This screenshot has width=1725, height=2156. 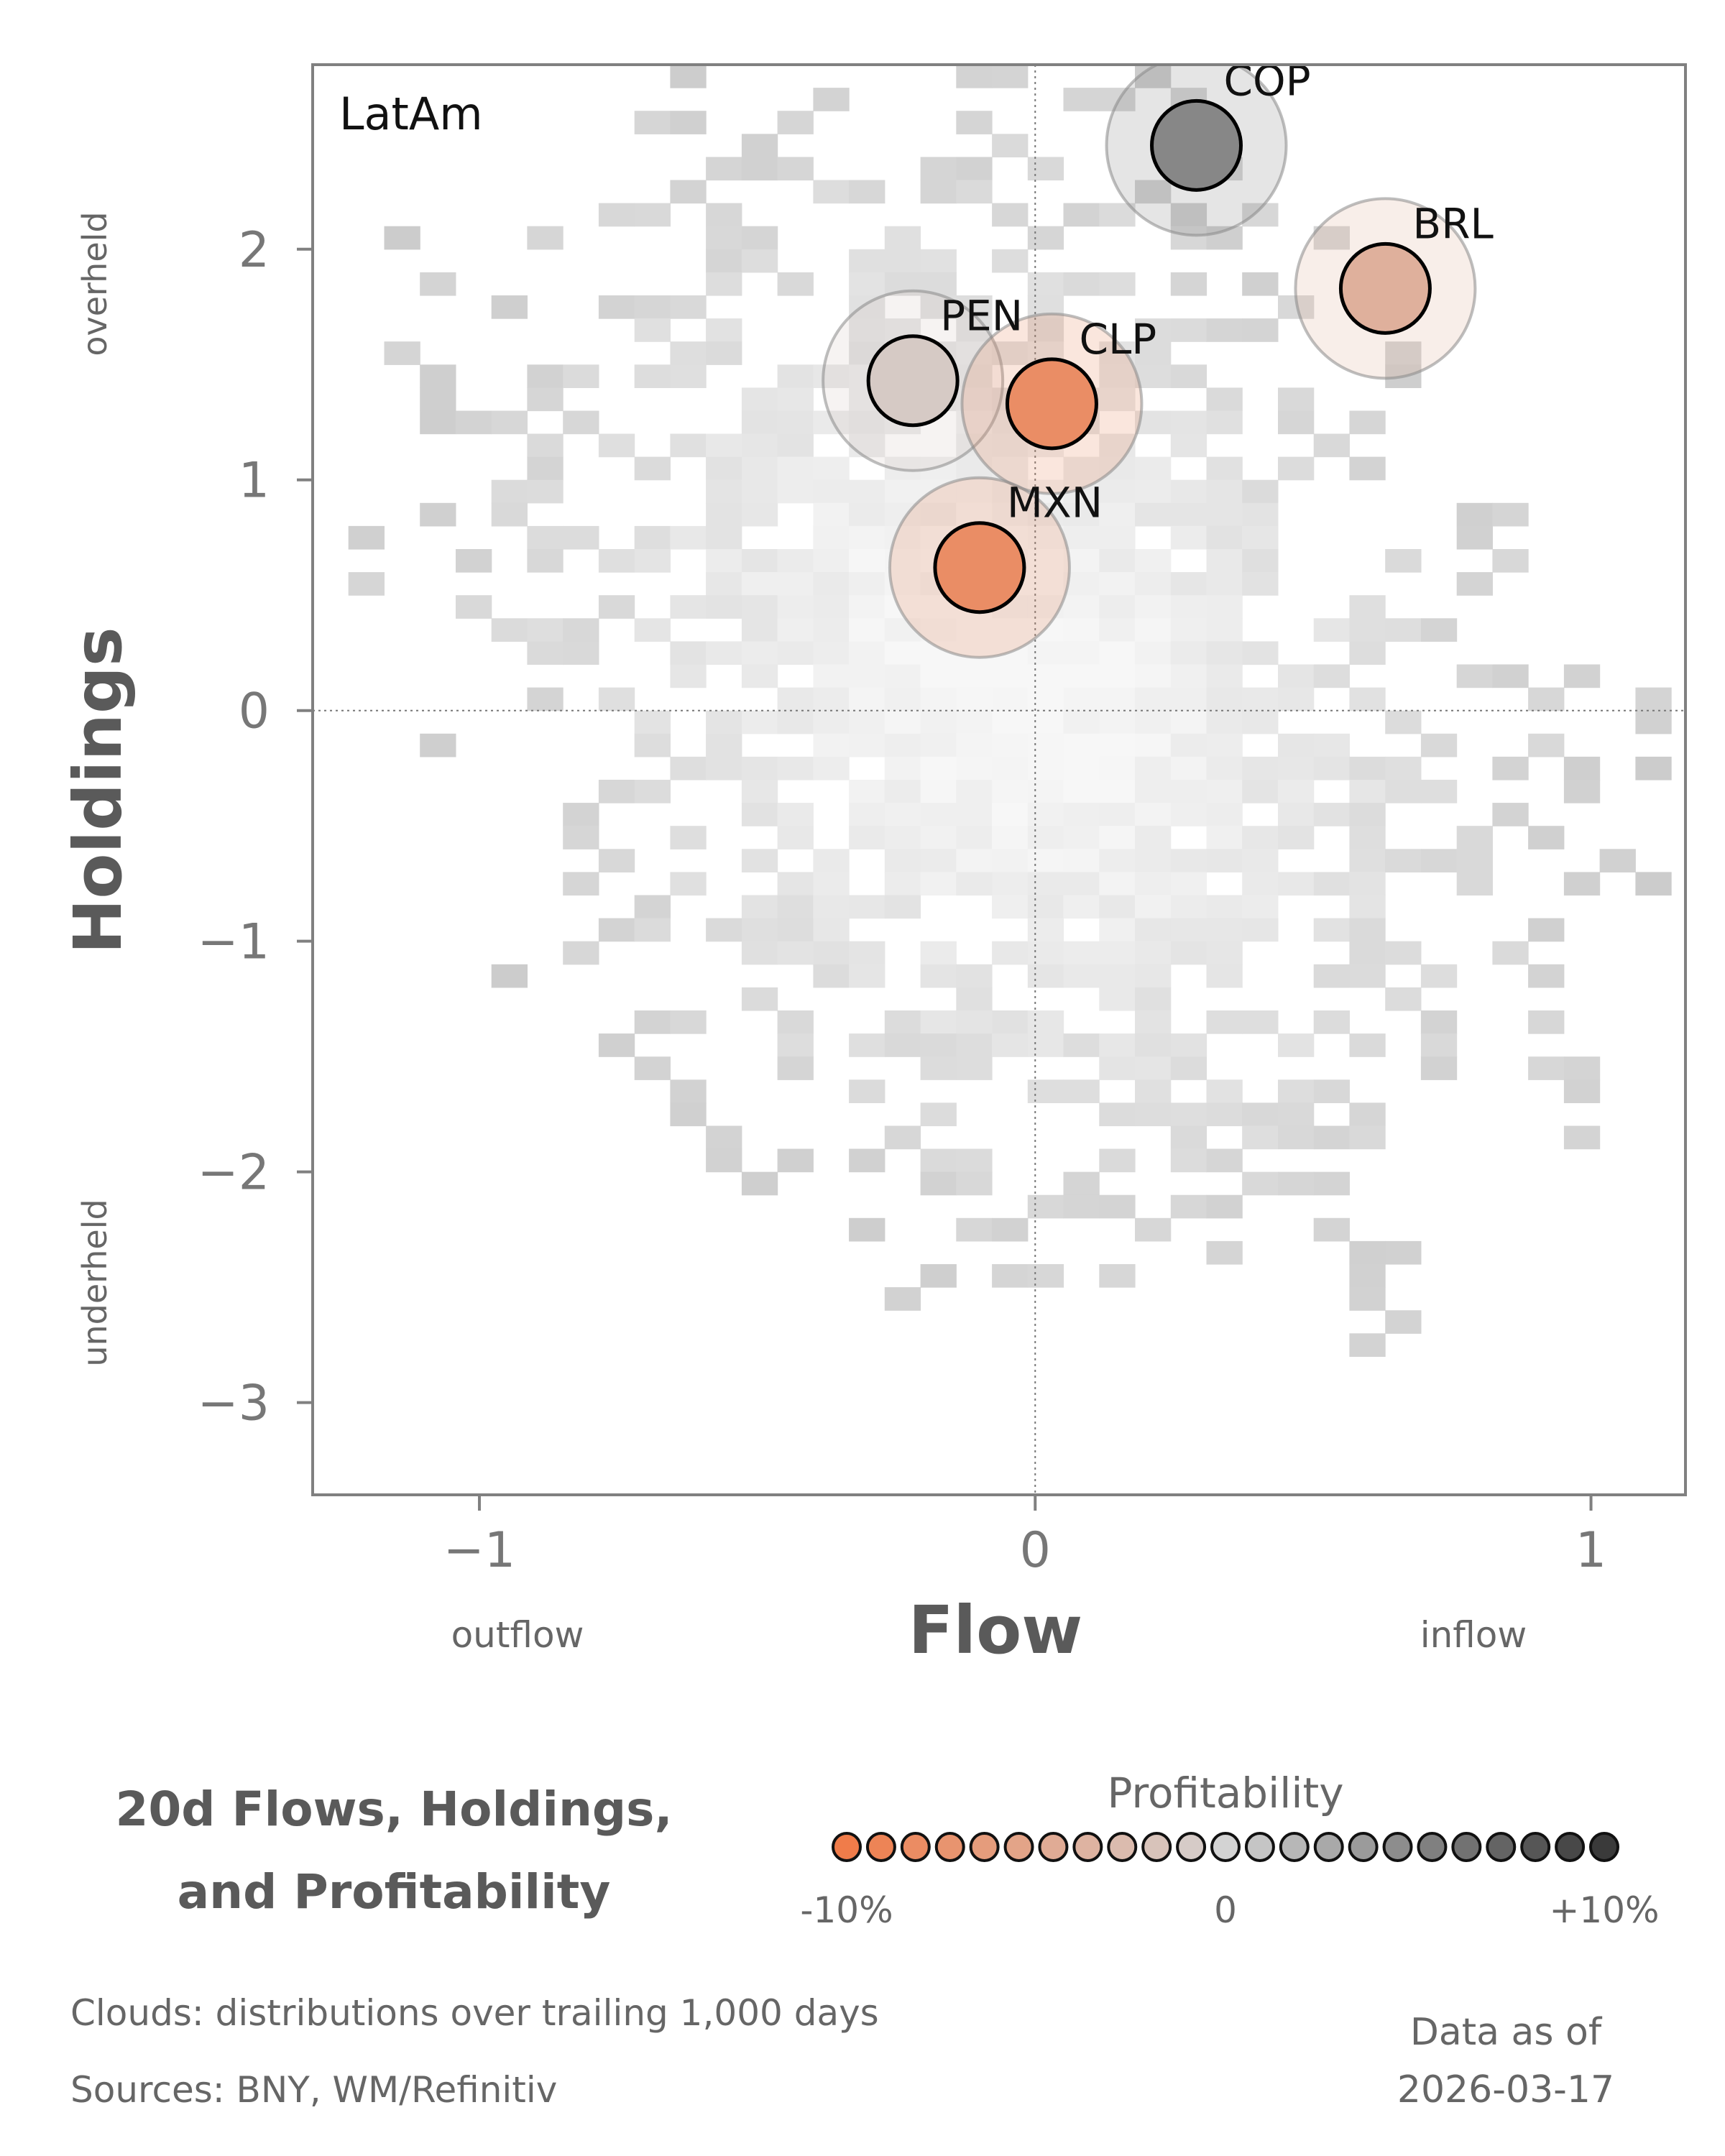 I want to click on legend-swatch, so click(x=1397, y=1847).